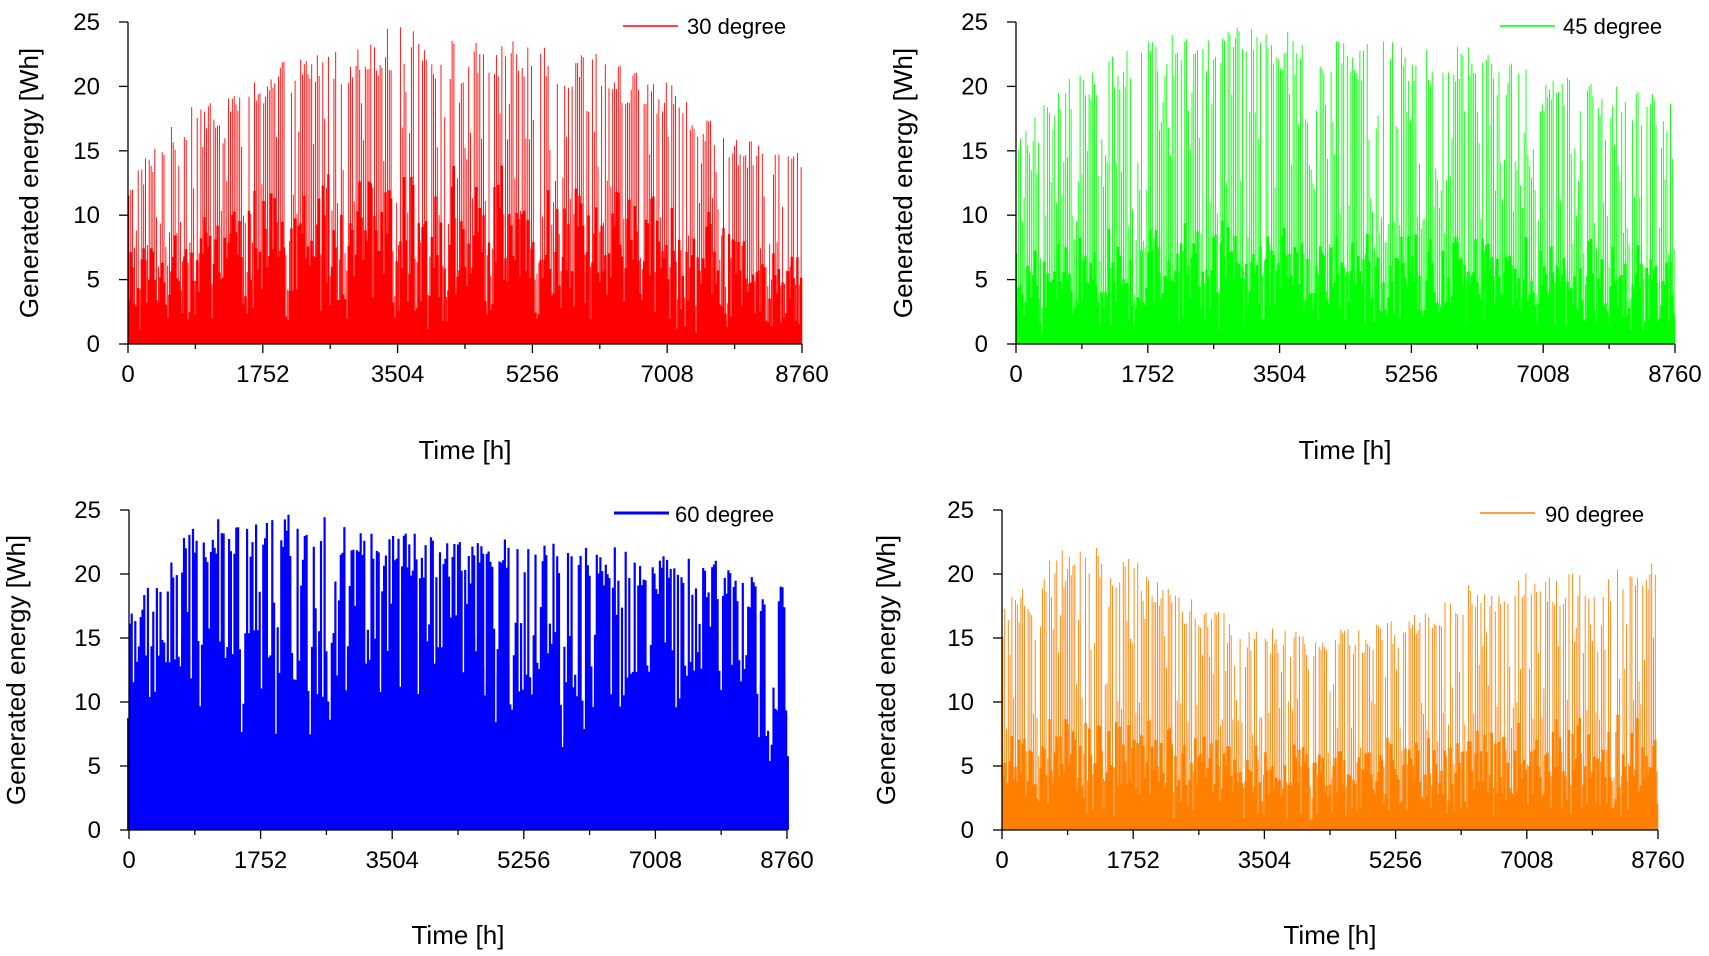 The width and height of the screenshot is (1709, 956). Describe the element at coordinates (736, 26) in the screenshot. I see `legend-label-30-degree: 30 degree` at that location.